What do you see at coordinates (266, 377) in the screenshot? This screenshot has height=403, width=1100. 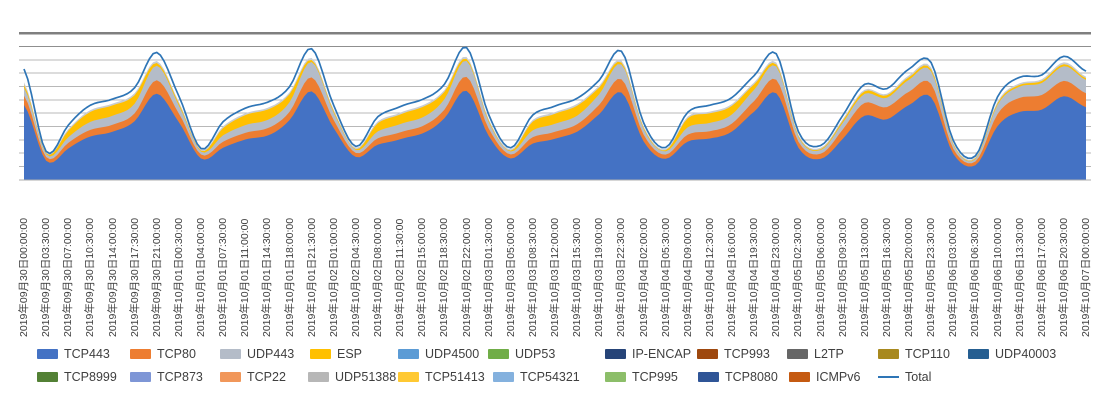 I see `legend-label: TCP22` at bounding box center [266, 377].